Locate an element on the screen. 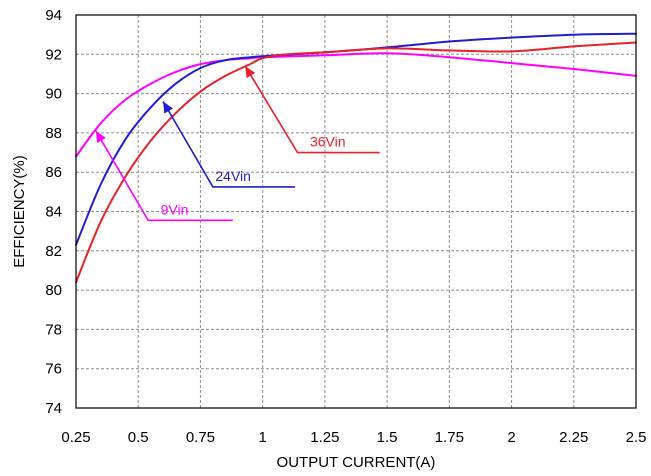 Image resolution: width=651 pixels, height=476 pixels. y-tick-label: 82 is located at coordinates (53, 251).